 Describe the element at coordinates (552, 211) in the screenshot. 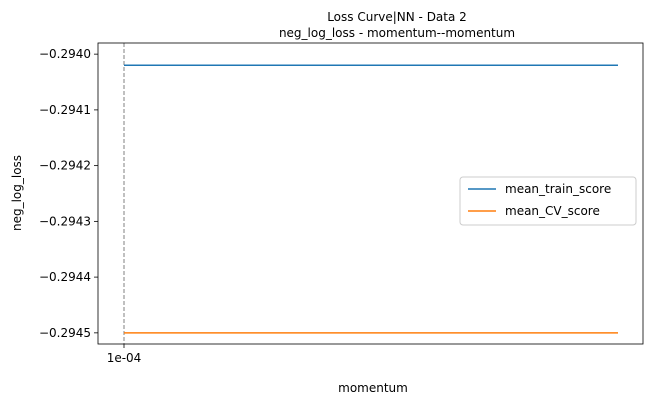

I see `legend-label: mean_CV_score` at that location.